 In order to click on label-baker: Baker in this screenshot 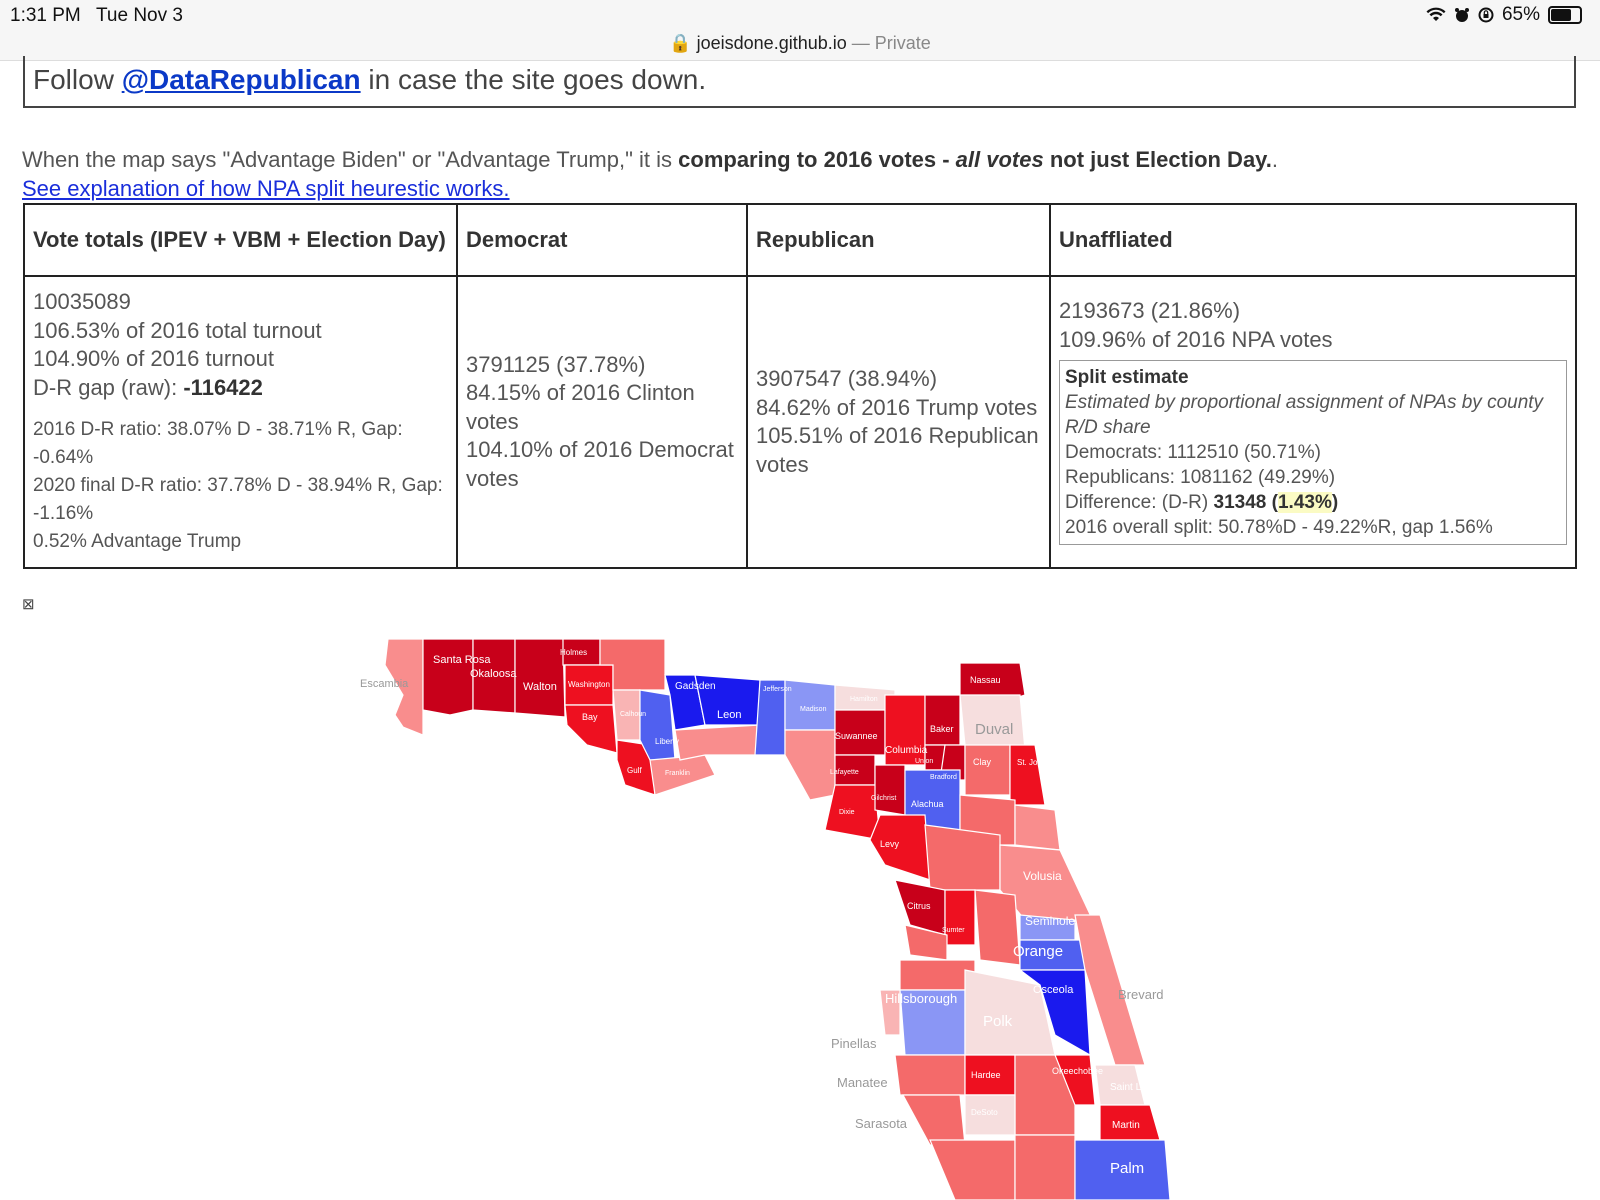, I will do `click(942, 729)`.